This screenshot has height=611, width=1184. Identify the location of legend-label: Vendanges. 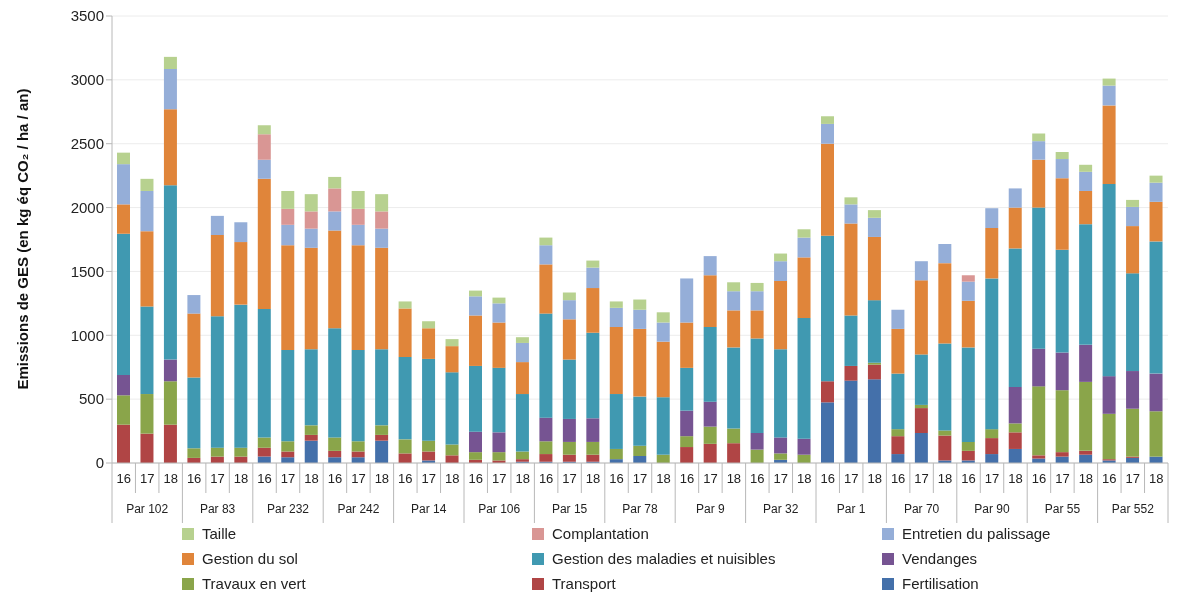
(940, 558).